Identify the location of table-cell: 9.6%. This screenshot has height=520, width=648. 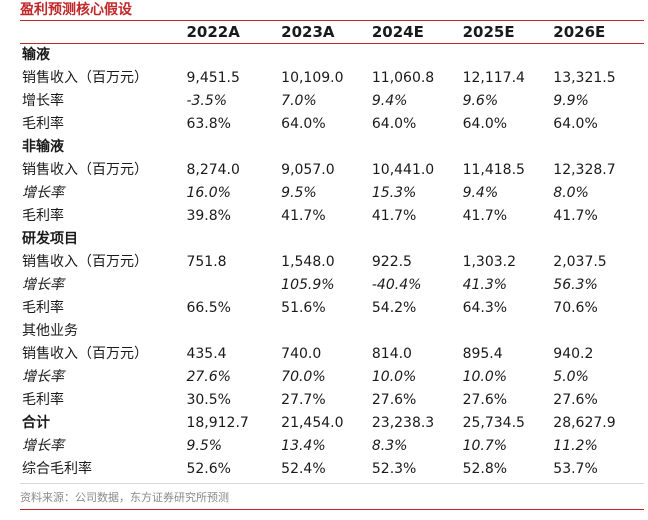
(480, 101).